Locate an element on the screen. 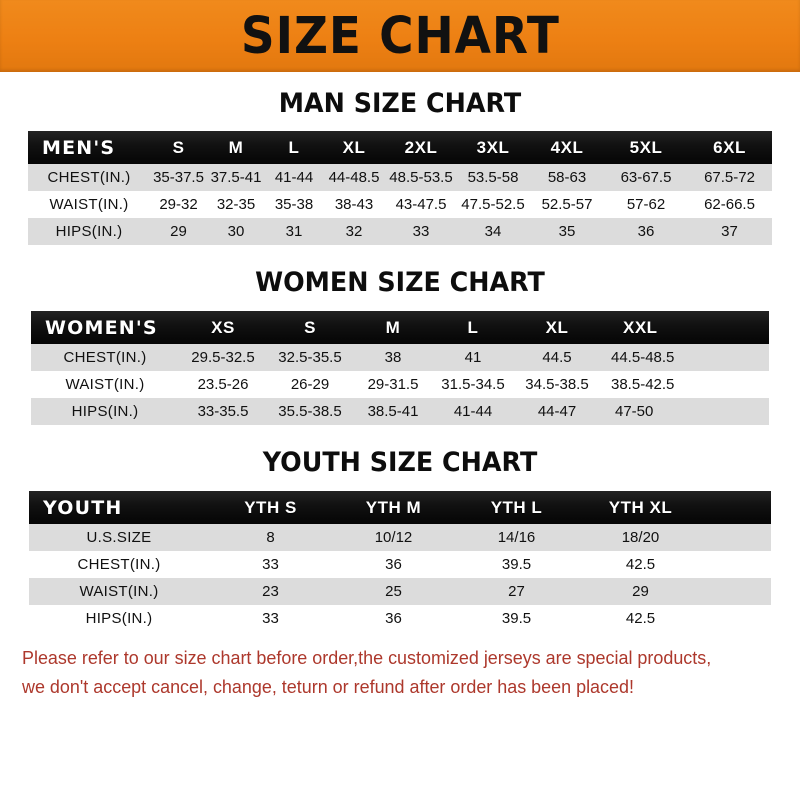  table-cell: 33-35.5 is located at coordinates (223, 411).